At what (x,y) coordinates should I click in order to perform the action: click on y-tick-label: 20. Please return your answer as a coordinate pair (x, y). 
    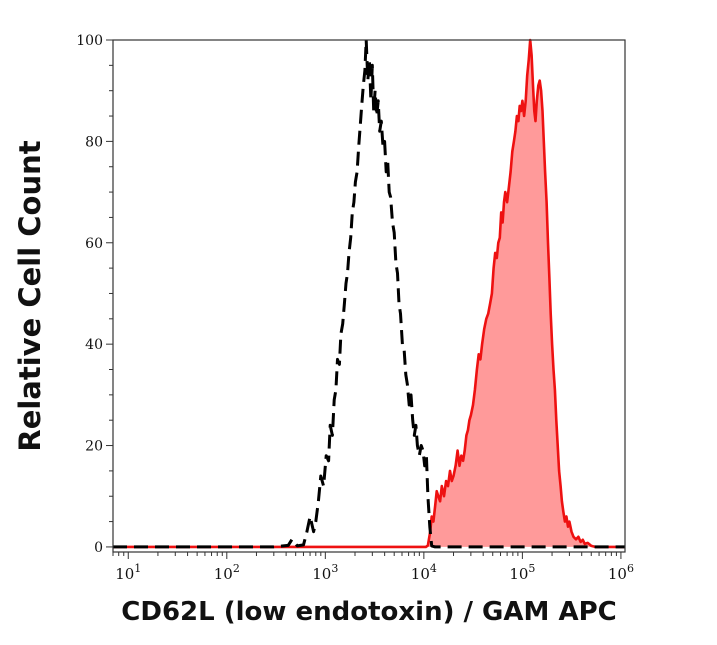
    Looking at the image, I should click on (94, 447).